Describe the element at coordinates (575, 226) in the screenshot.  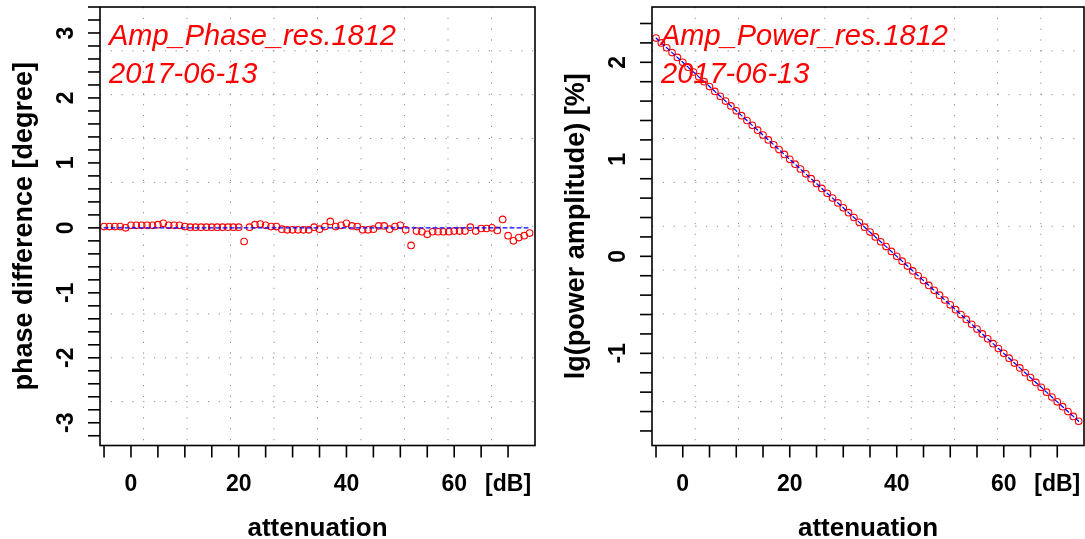
I see `y-axis-title: lg(power amplitude) [%]` at that location.